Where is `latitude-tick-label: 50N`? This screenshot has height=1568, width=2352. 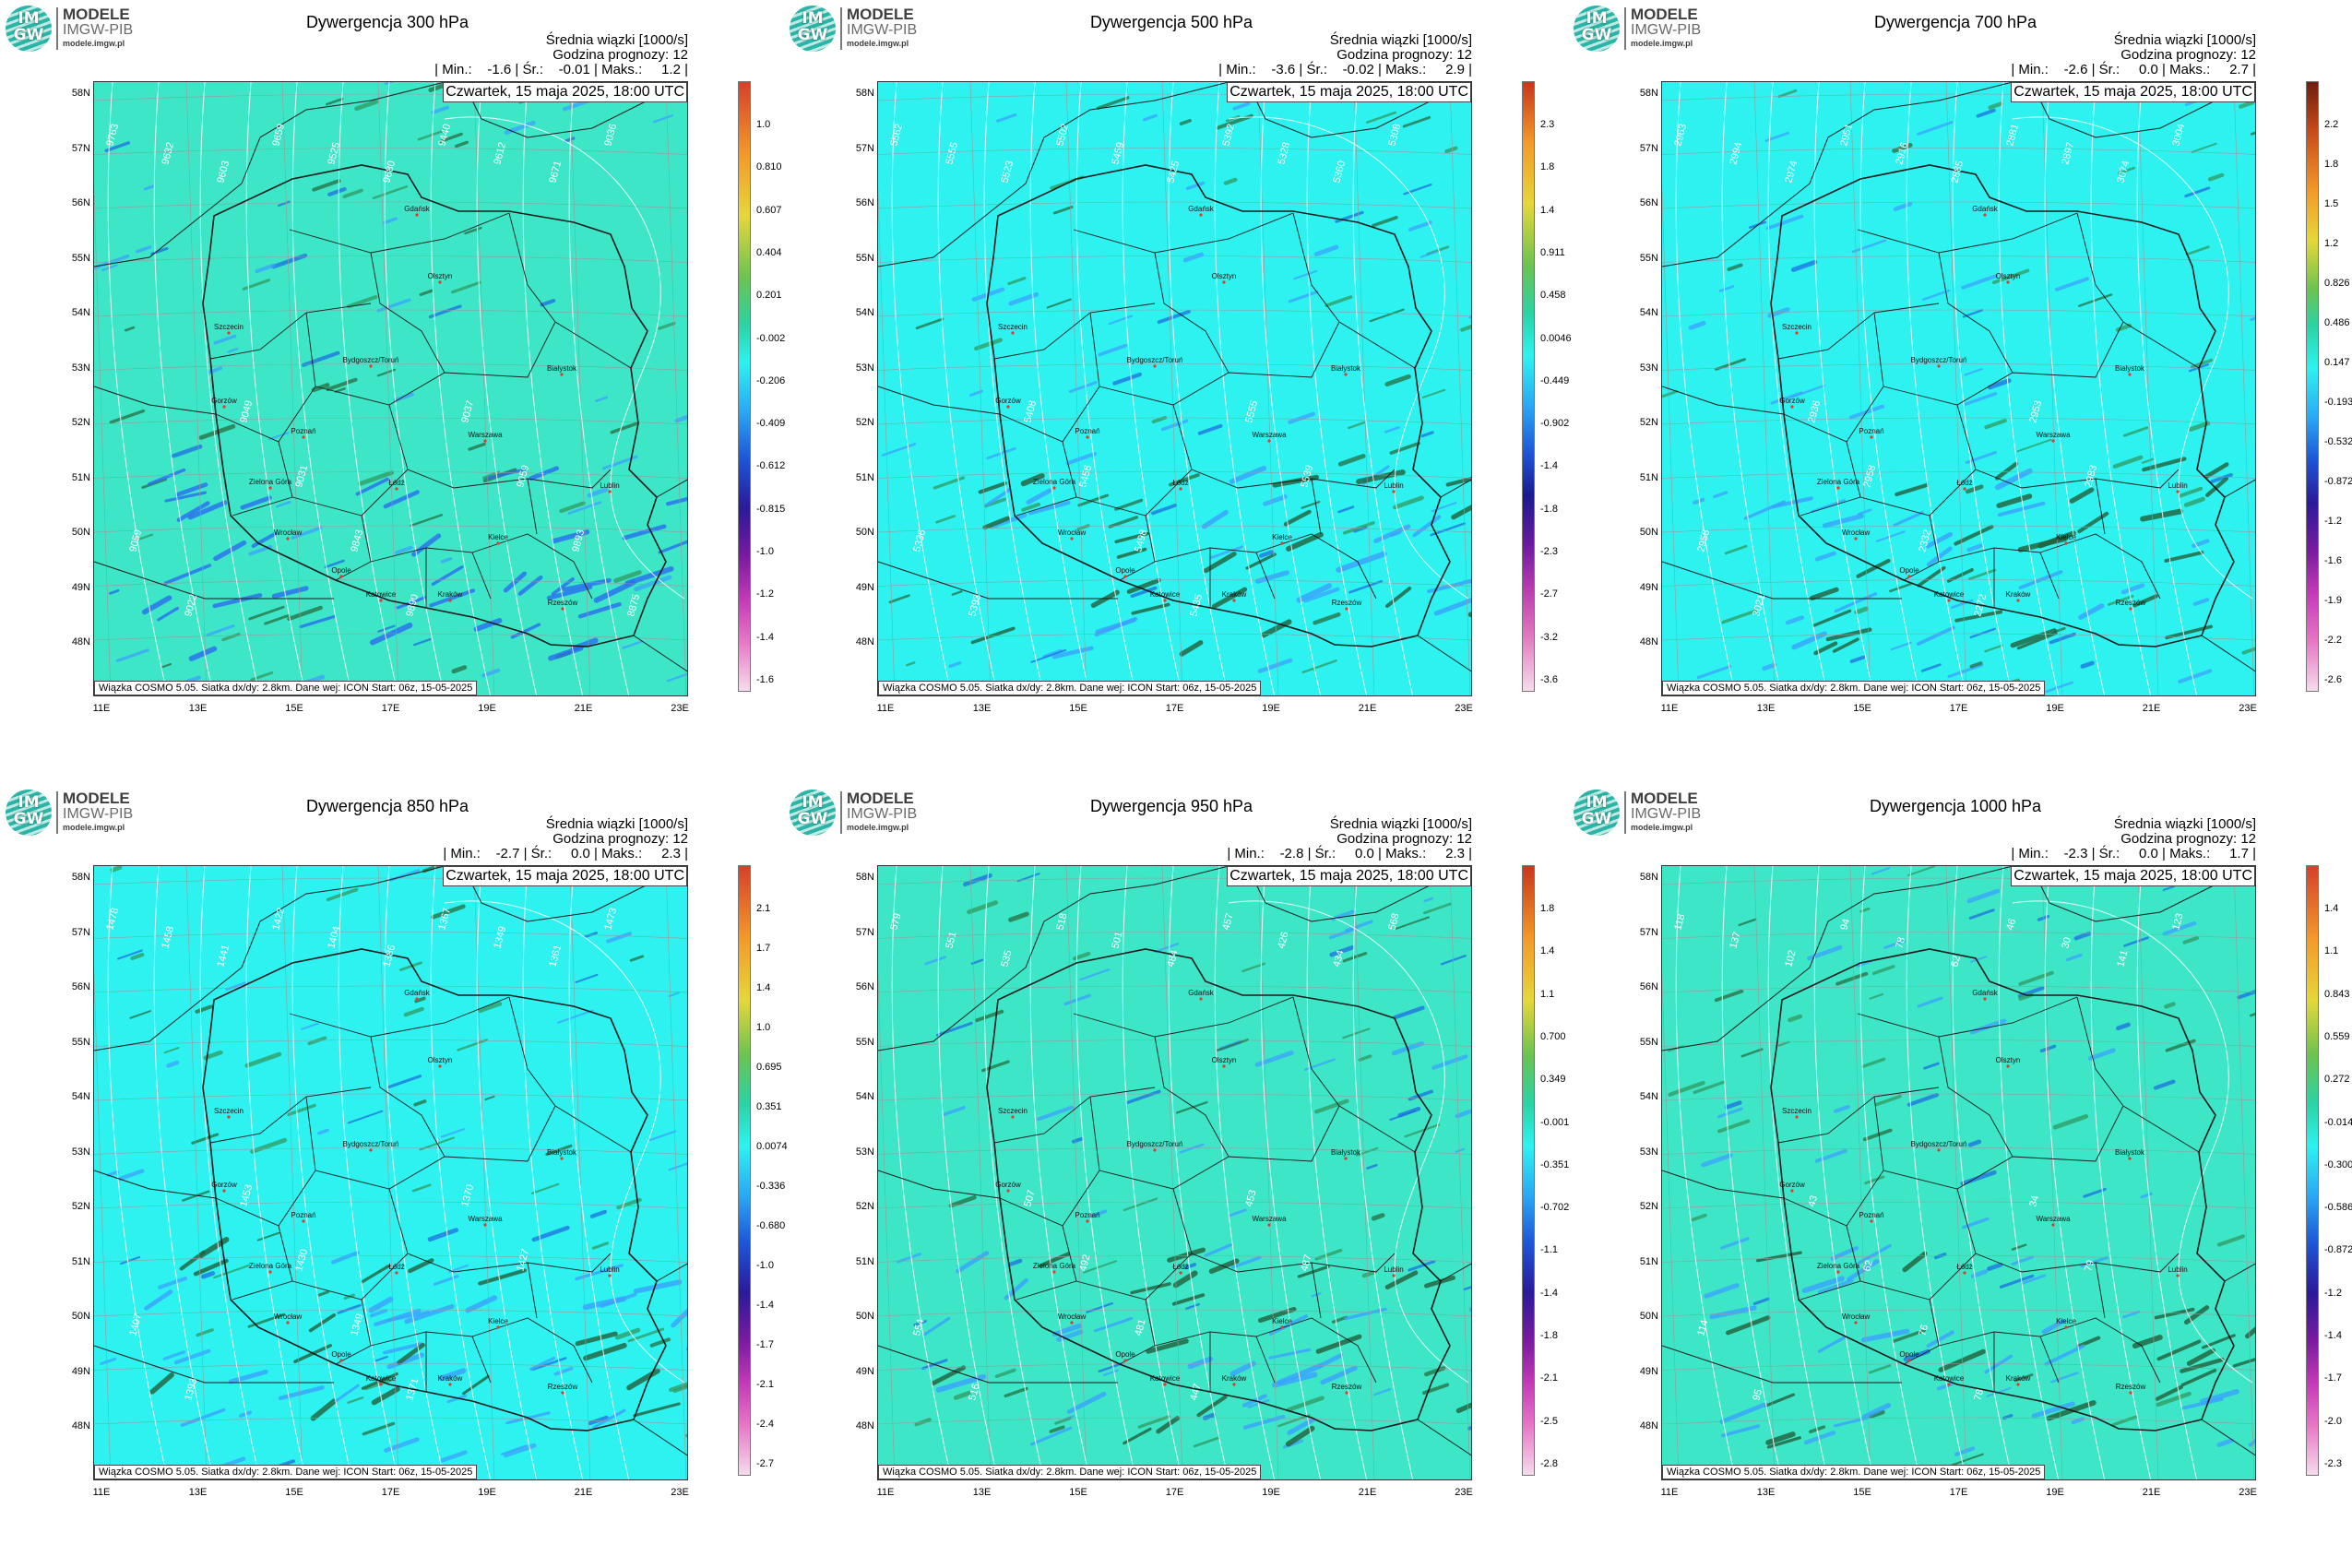 latitude-tick-label: 50N is located at coordinates (80, 532).